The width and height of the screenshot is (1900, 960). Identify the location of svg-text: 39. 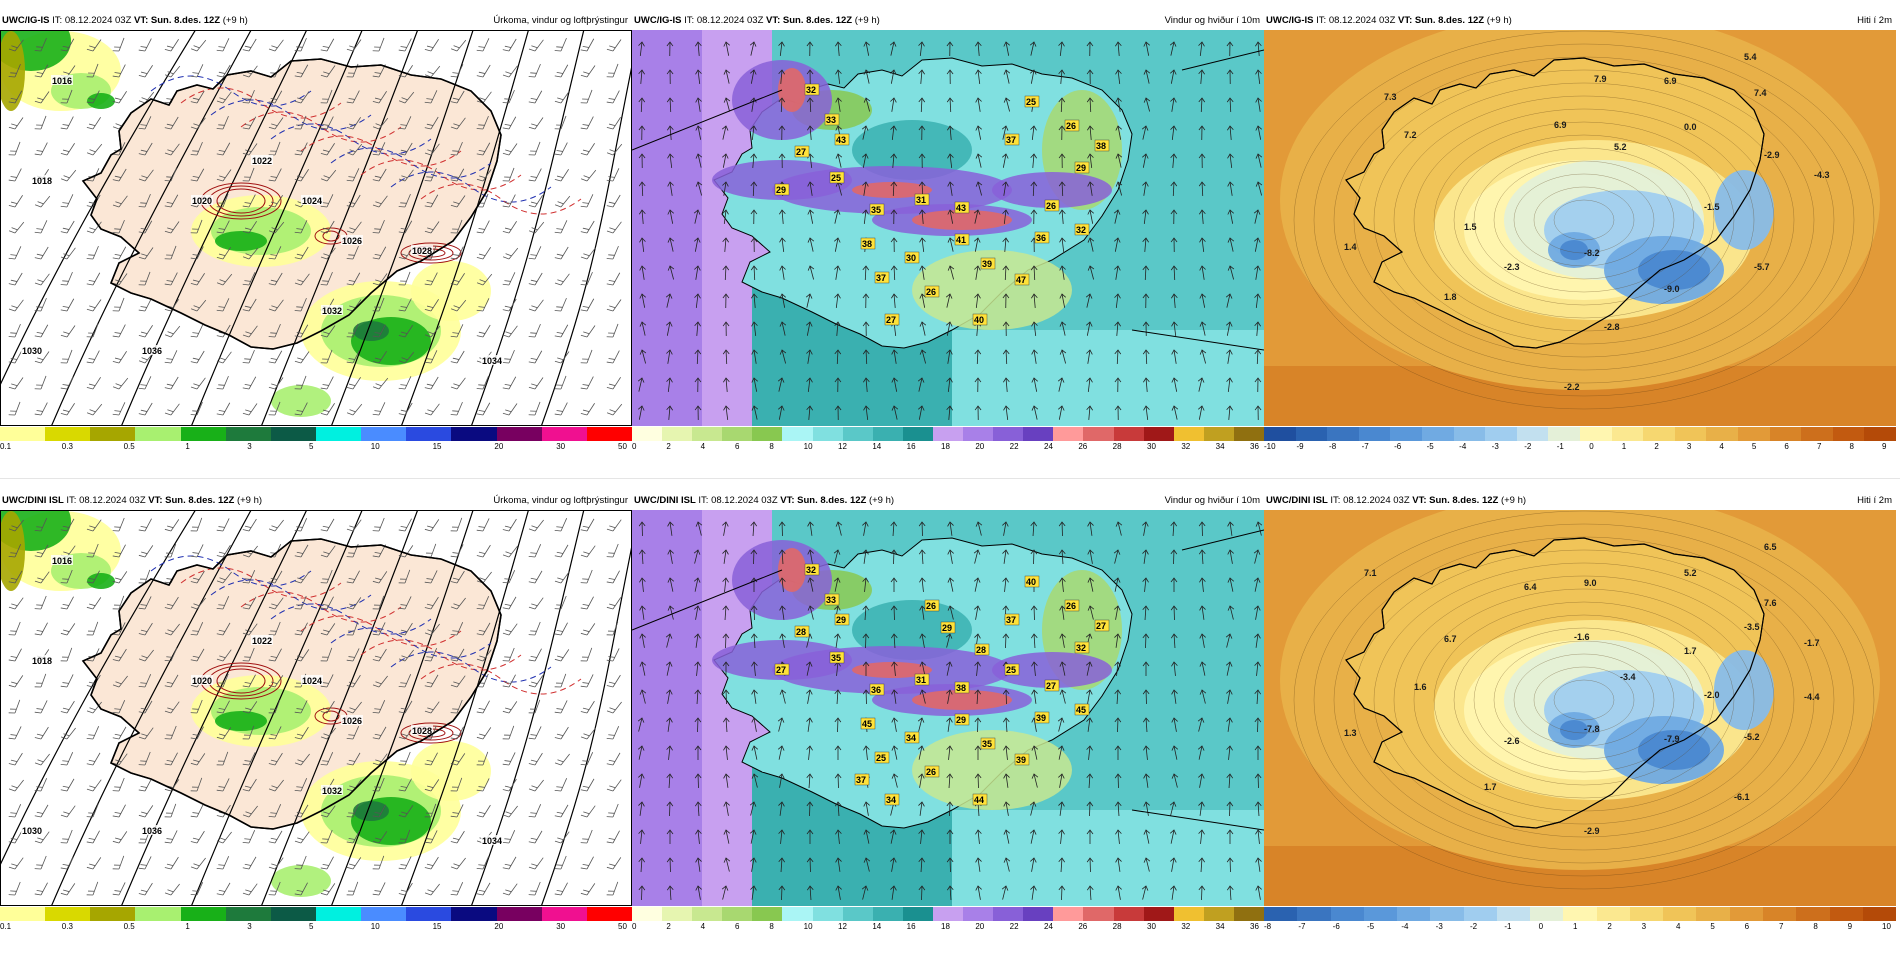
(1021, 760).